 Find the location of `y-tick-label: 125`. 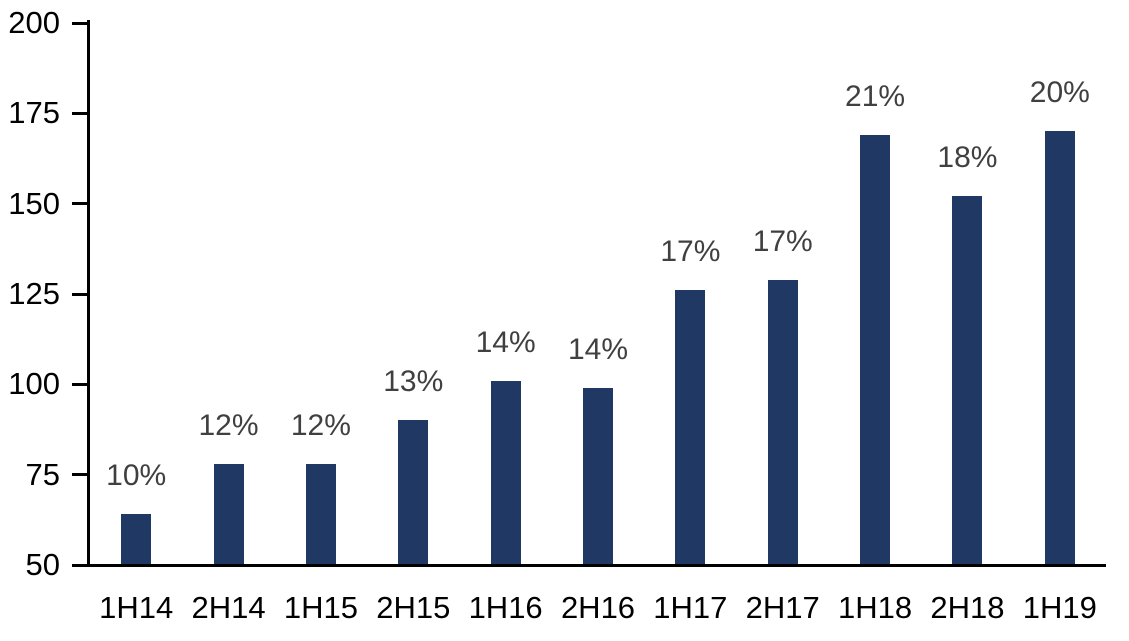

y-tick-label: 125 is located at coordinates (34, 293).